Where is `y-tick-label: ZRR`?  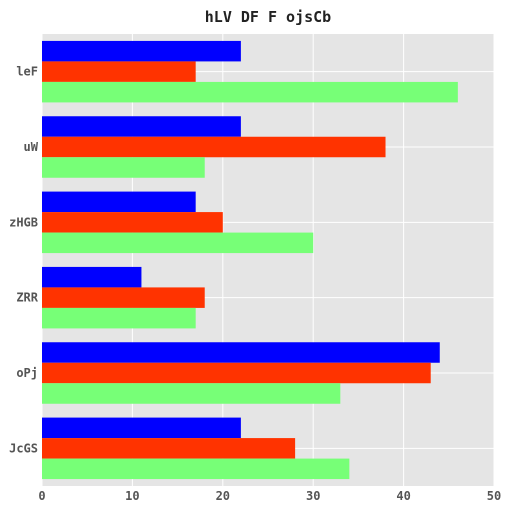
y-tick-label: ZRR is located at coordinates (27, 298).